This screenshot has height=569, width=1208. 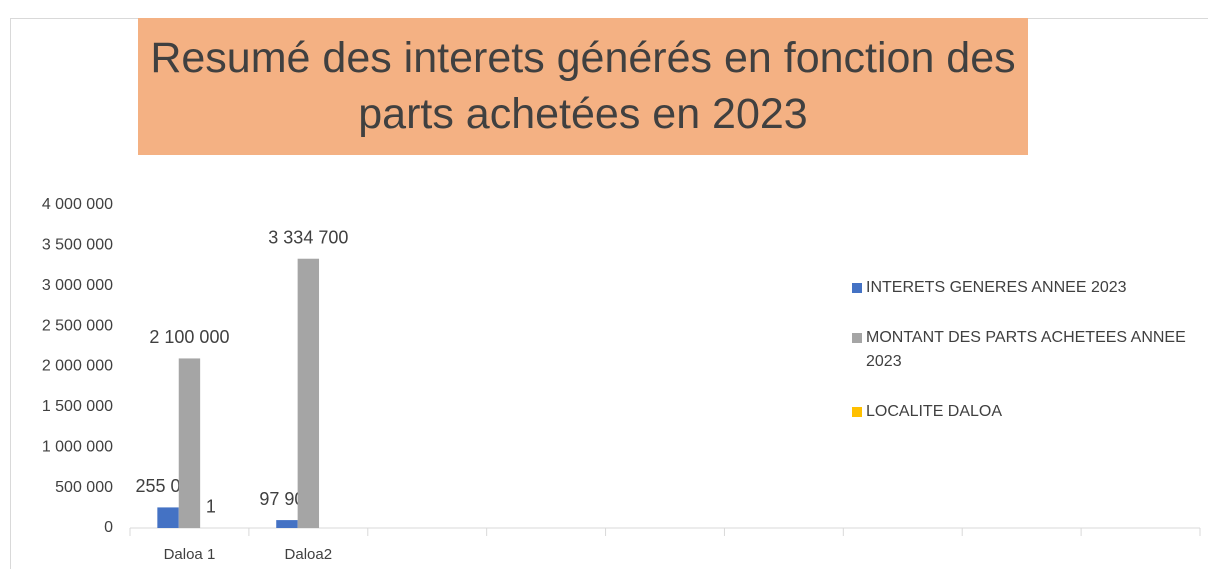 What do you see at coordinates (77, 406) in the screenshot?
I see `y-tick-label: 1 500 000` at bounding box center [77, 406].